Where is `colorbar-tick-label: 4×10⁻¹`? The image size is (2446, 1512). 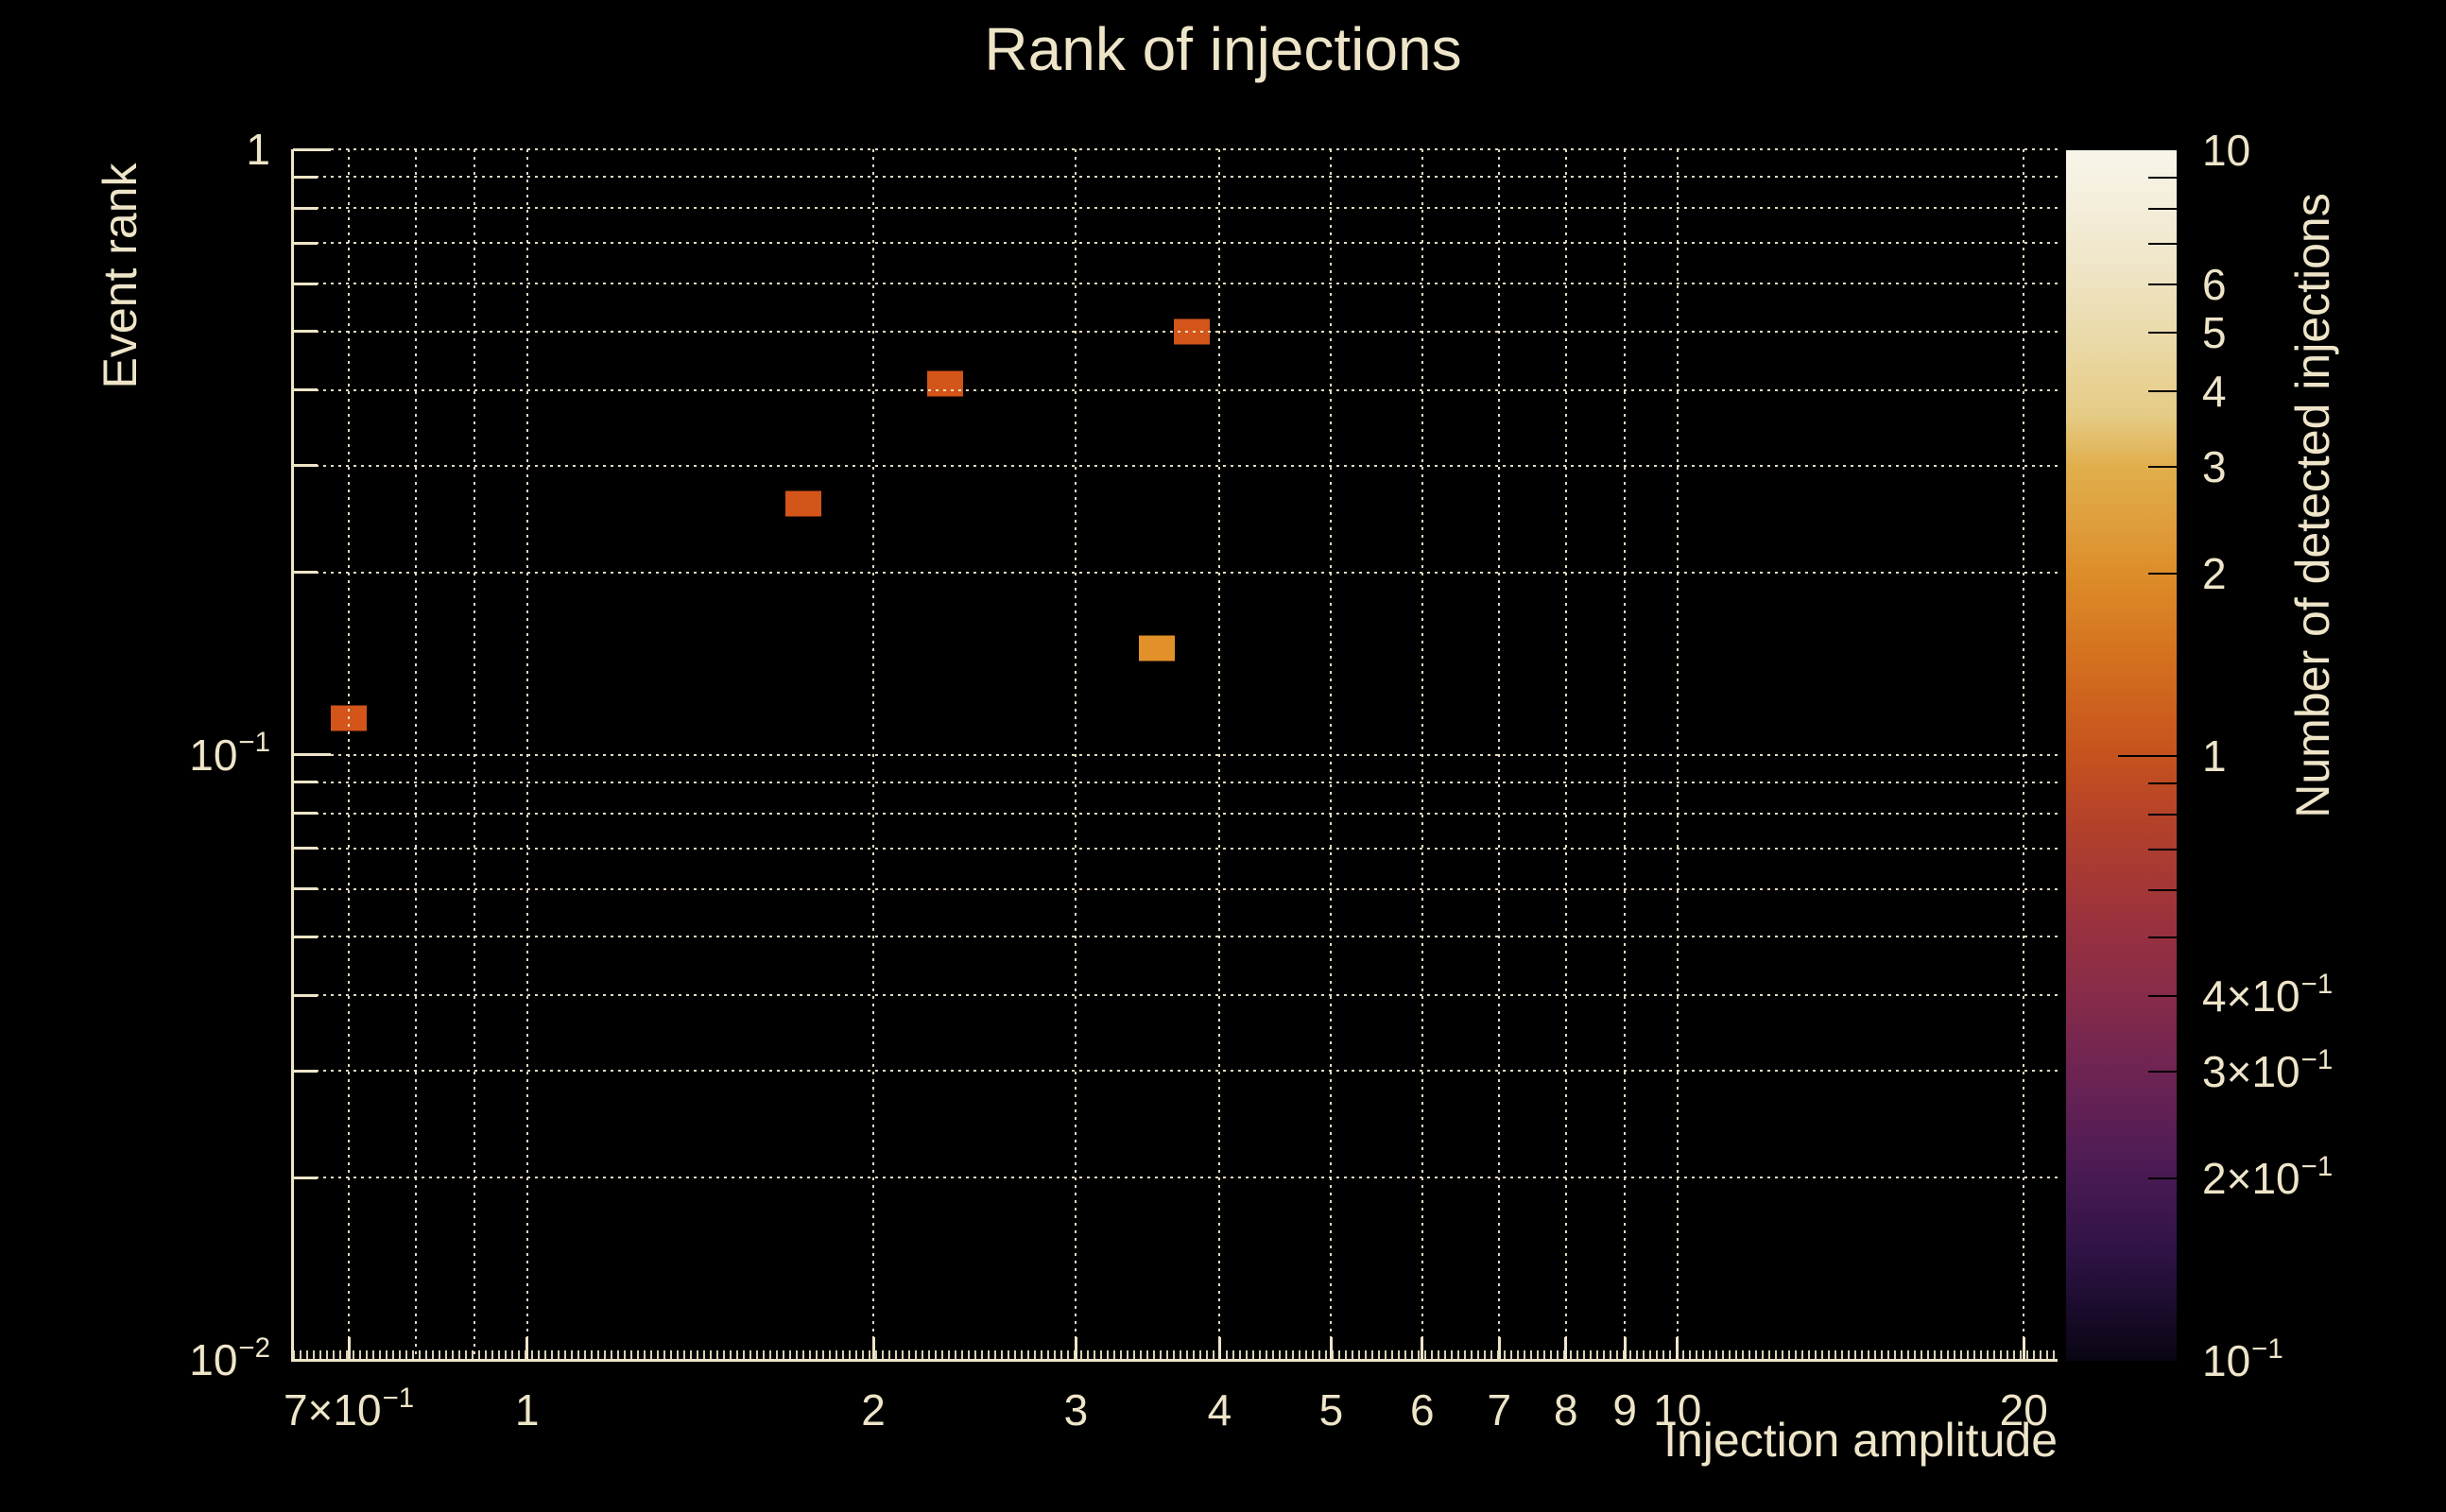
colorbar-tick-label: 4×10⁻¹ is located at coordinates (2268, 995).